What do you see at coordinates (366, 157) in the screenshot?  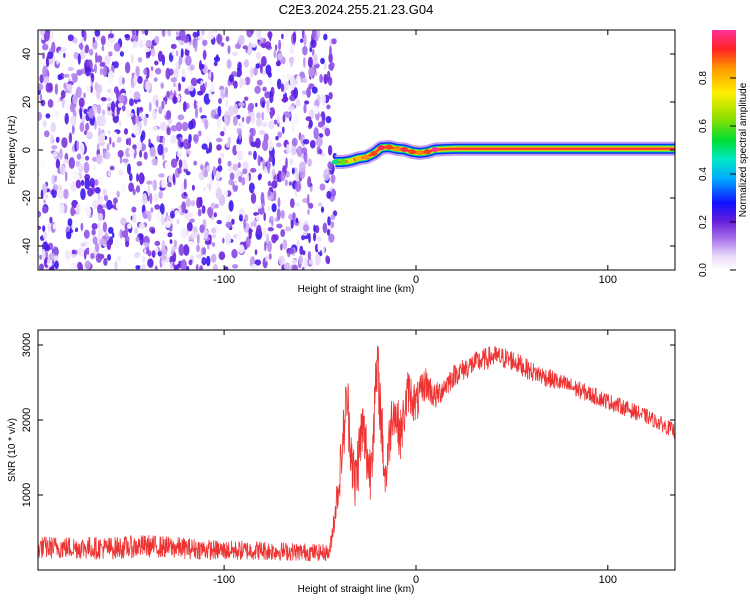 I see `spectrogram-peak-point` at bounding box center [366, 157].